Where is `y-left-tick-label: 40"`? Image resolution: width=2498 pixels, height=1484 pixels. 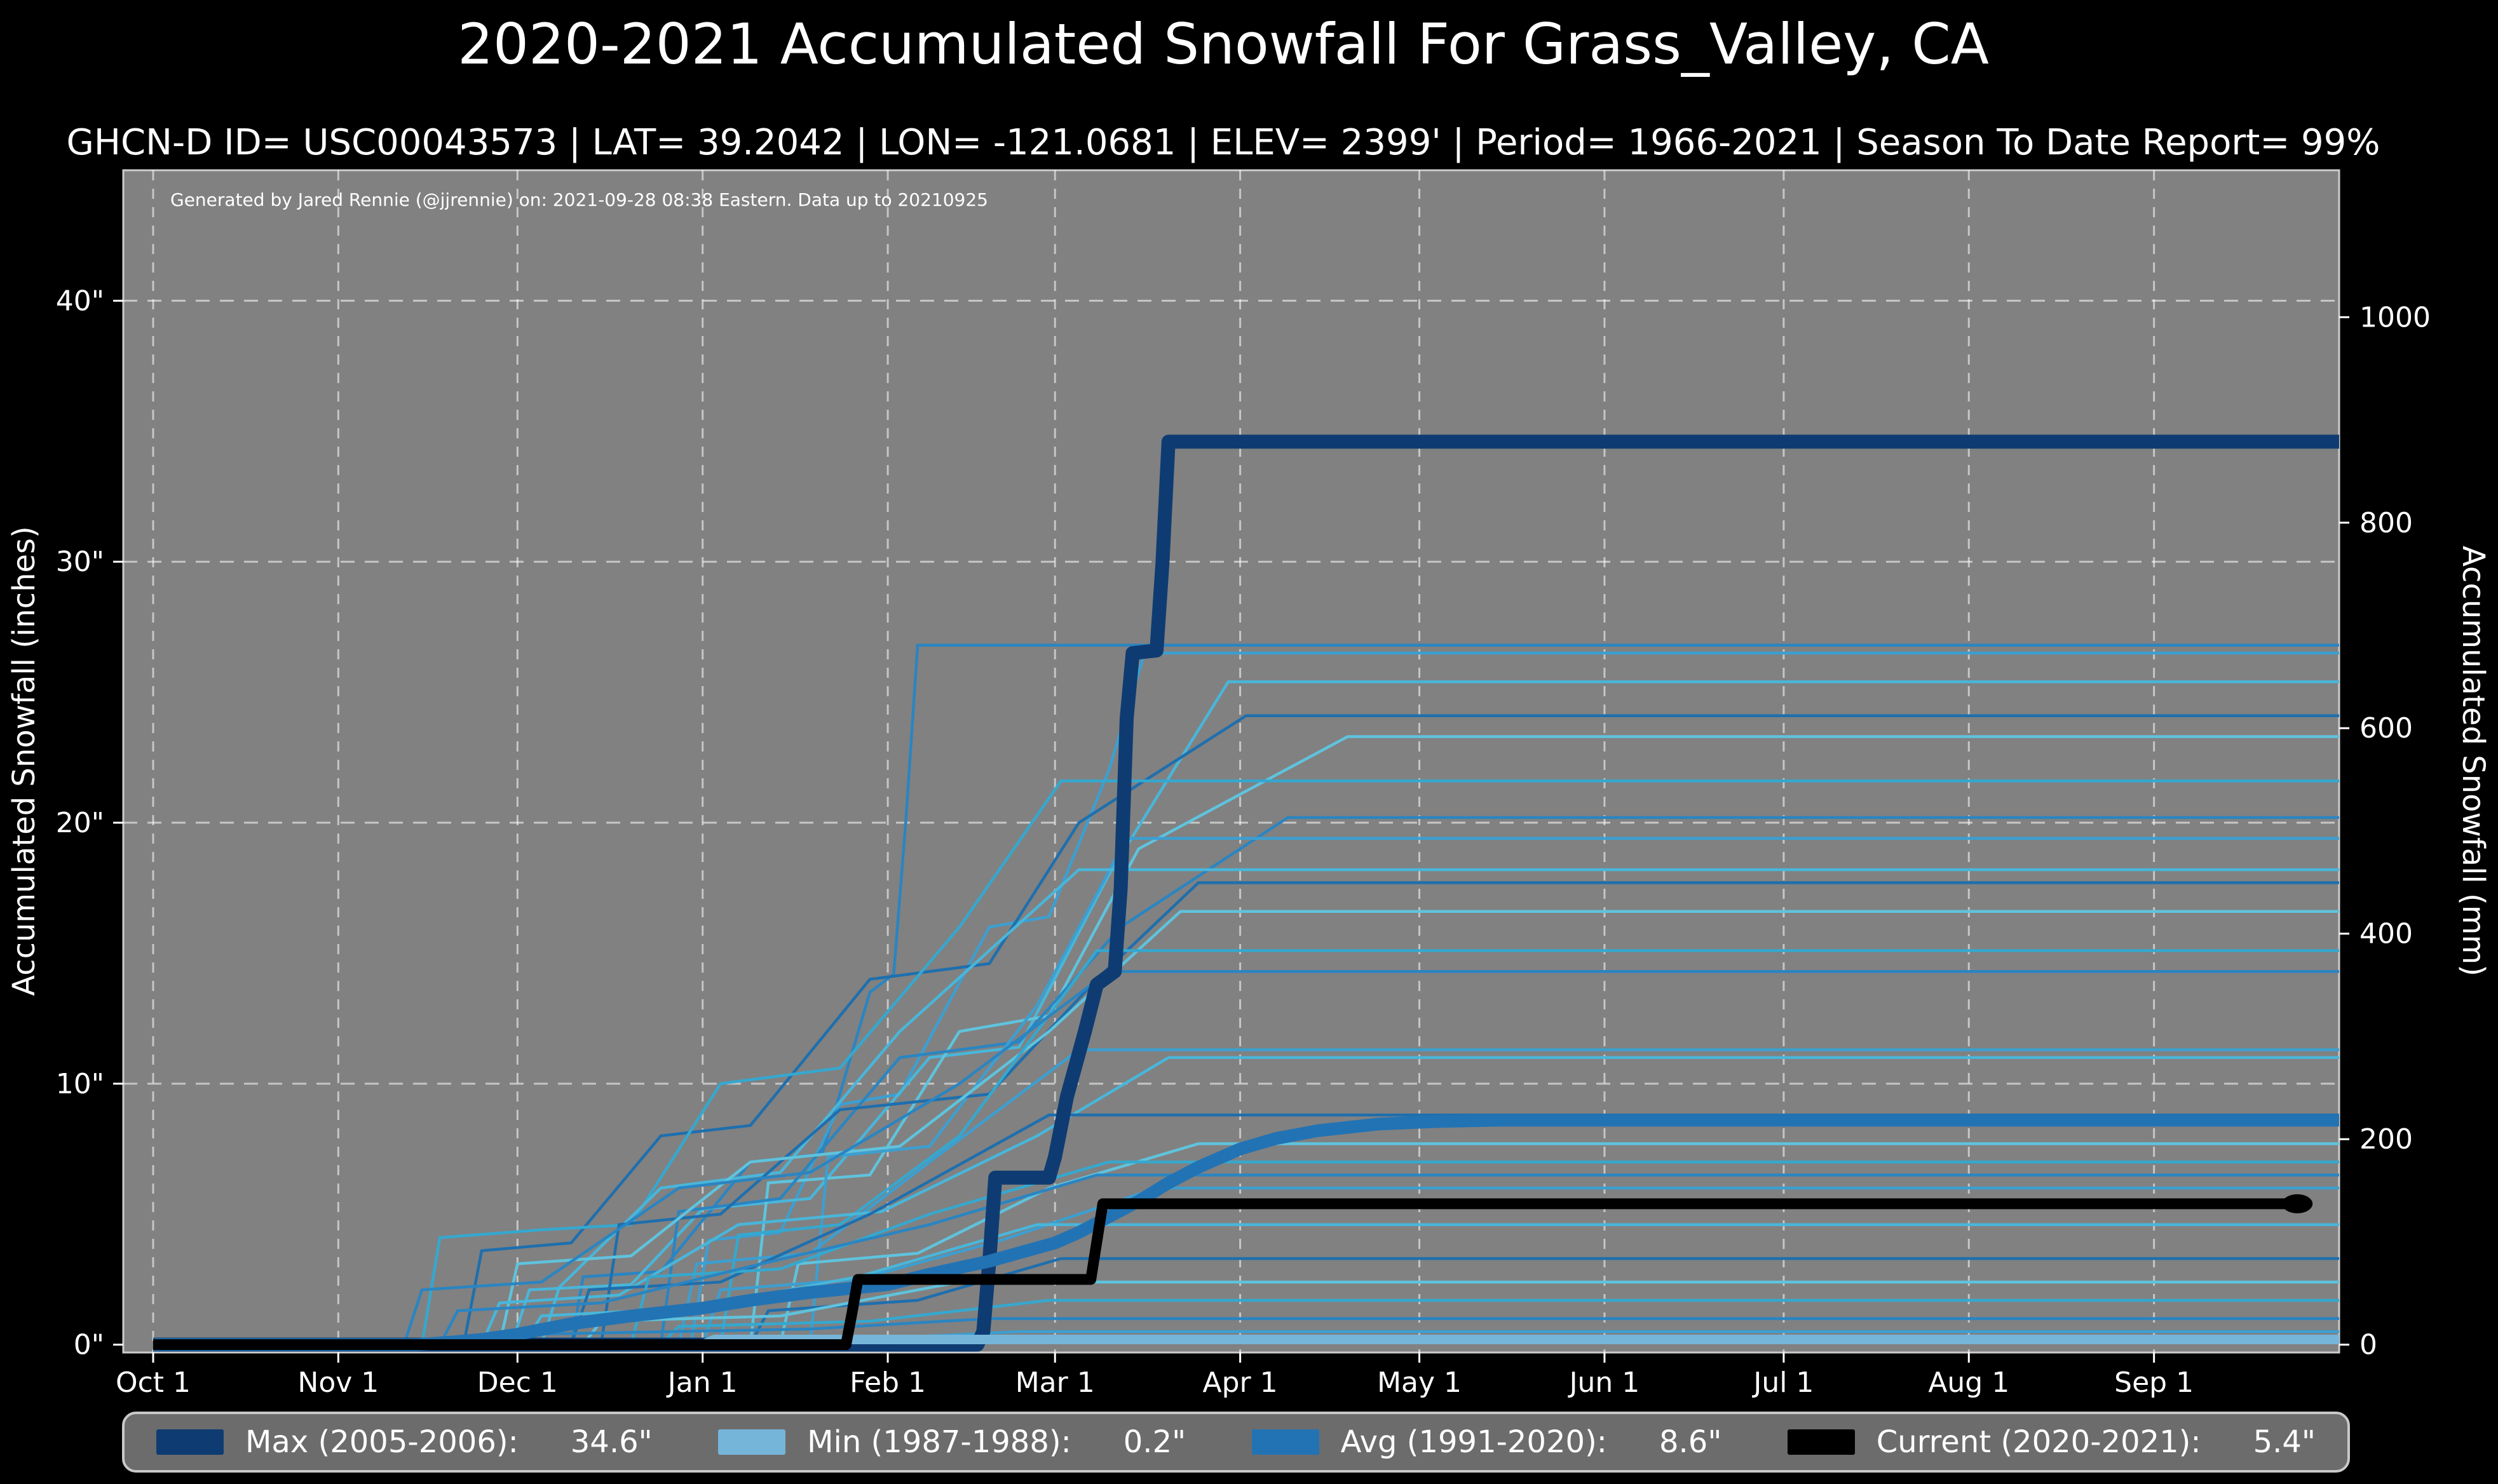 y-left-tick-label: 40" is located at coordinates (80, 301).